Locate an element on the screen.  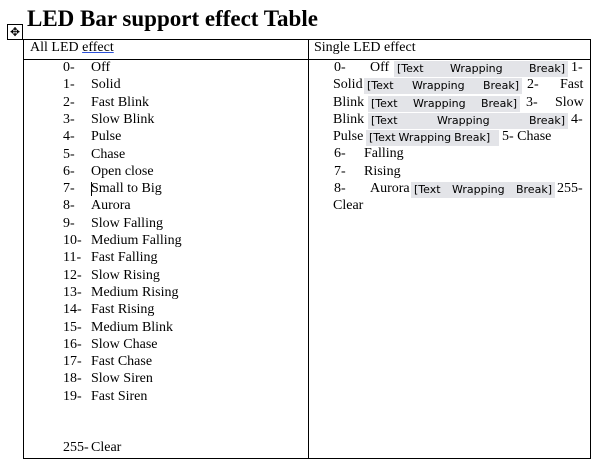
effect-label: Fast Rising is located at coordinates (123, 310).